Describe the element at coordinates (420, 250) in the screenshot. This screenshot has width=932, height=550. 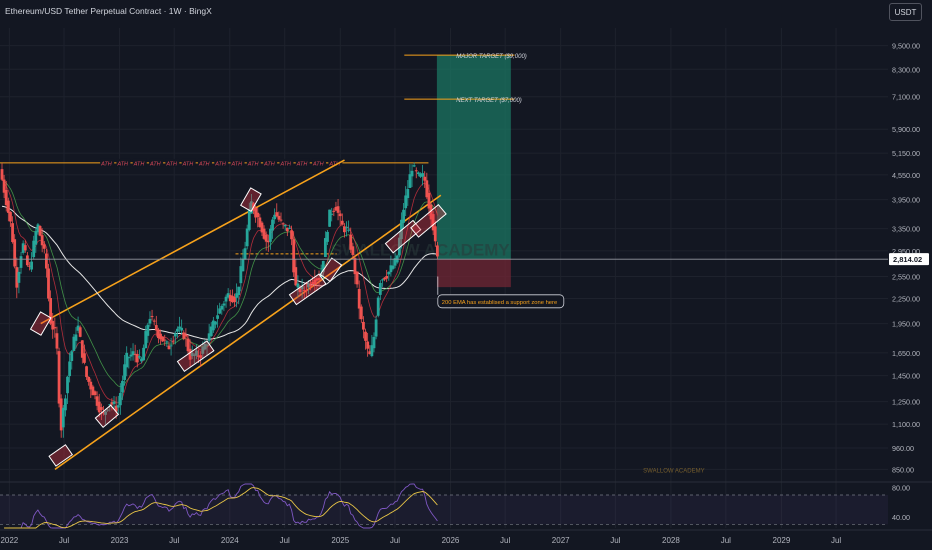
I see `watermark-center: SWALLOW ACADEMY` at that location.